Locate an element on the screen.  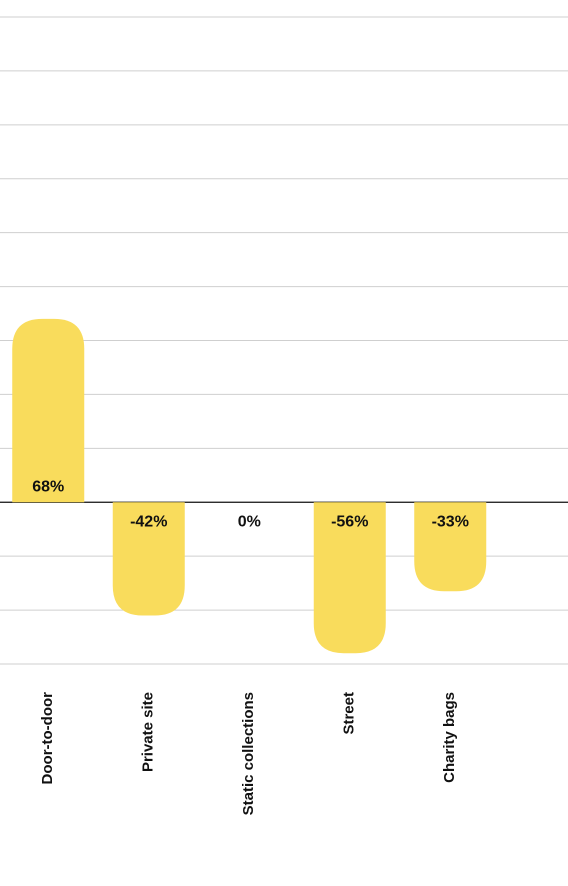
x-tick-label: Static collections is located at coordinates (248, 753).